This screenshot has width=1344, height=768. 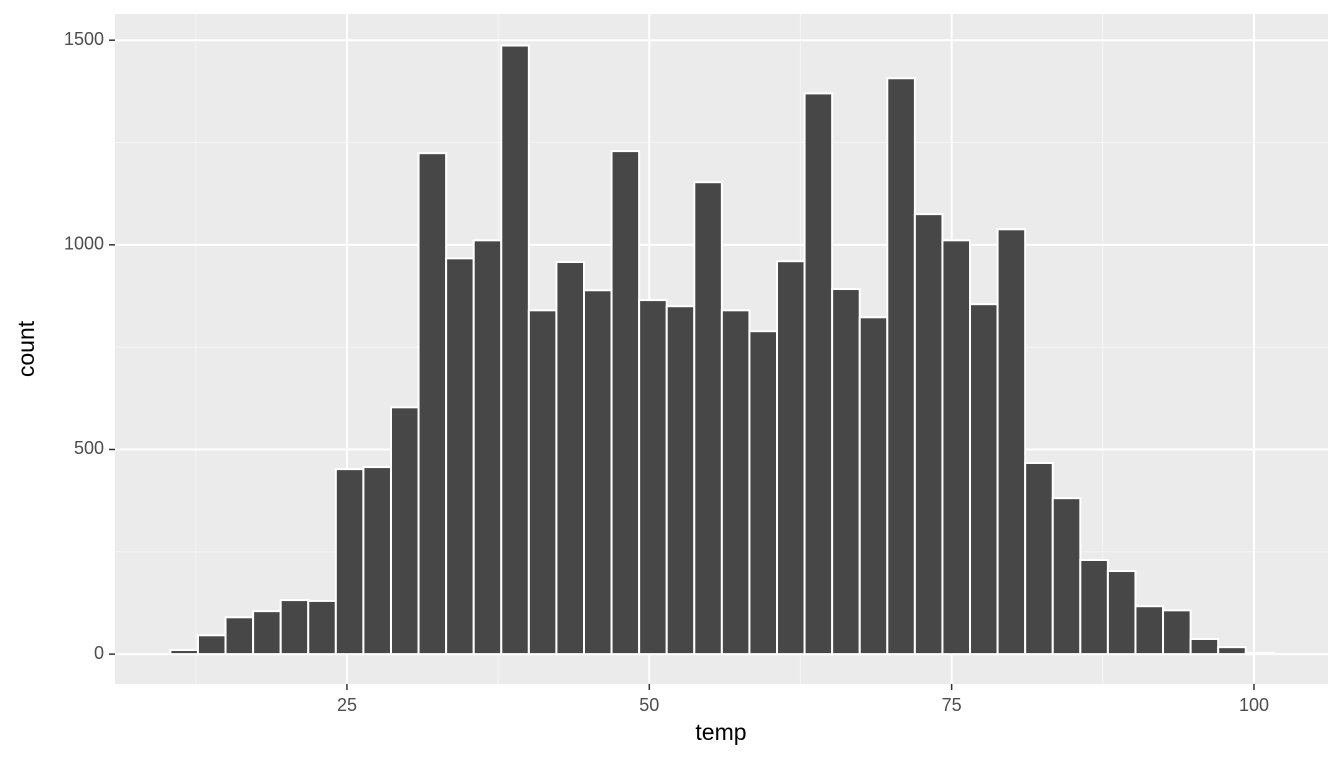 What do you see at coordinates (649, 705) in the screenshot?
I see `x-tick-label: 50` at bounding box center [649, 705].